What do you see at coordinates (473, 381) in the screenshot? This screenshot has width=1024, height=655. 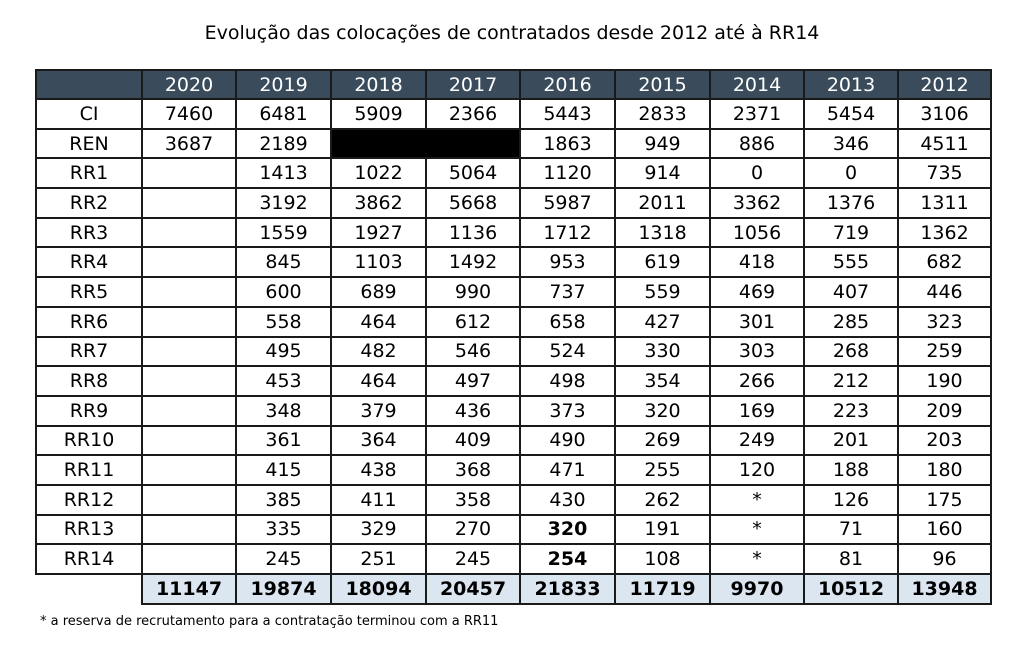 I see `table-cell: 497` at bounding box center [473, 381].